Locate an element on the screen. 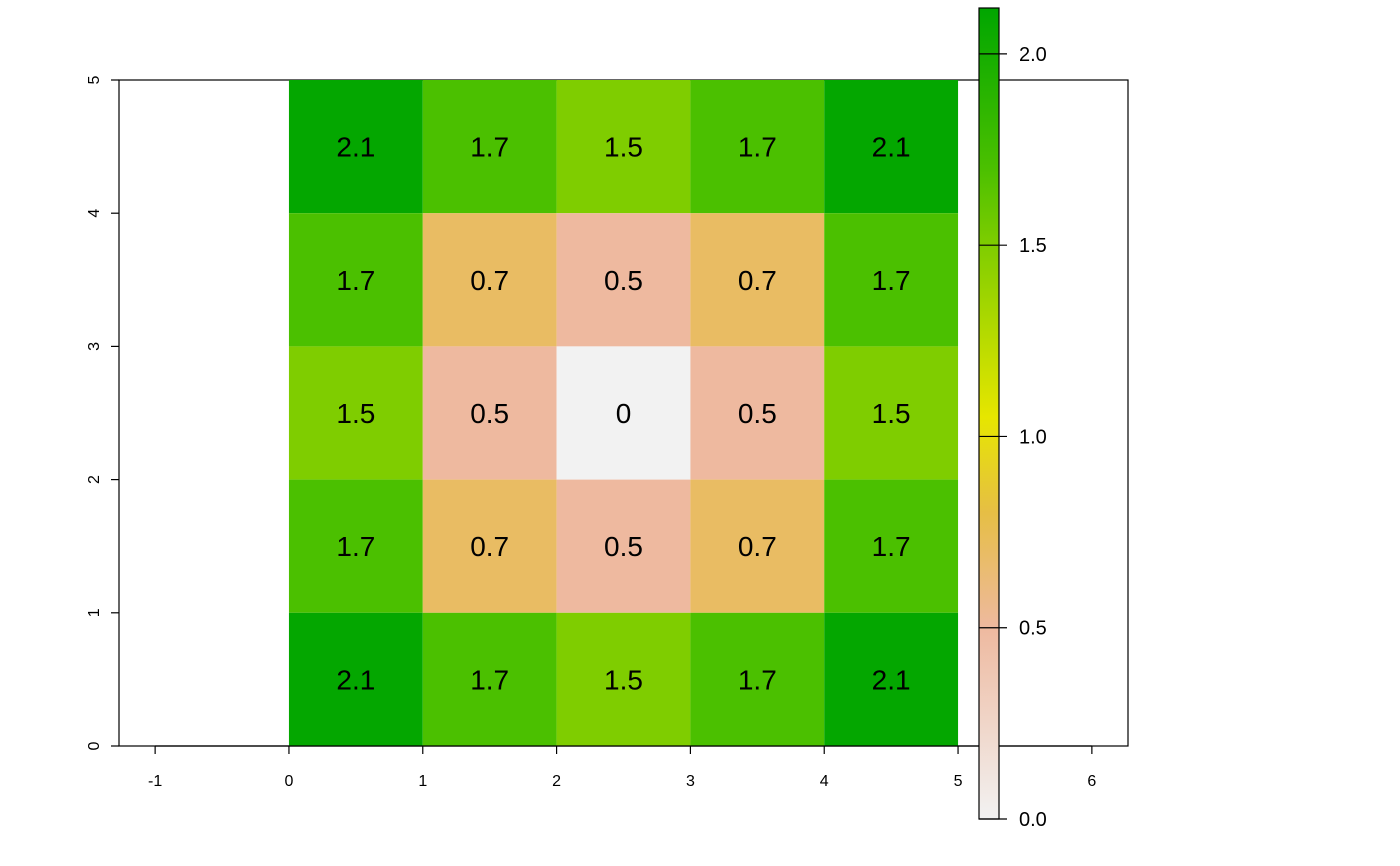 The image size is (1400, 866). legend-tick-label: 1.0 is located at coordinates (1033, 437).